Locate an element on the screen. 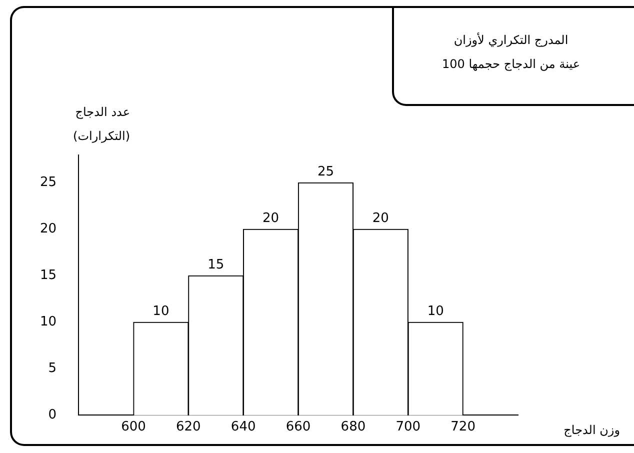 The height and width of the screenshot is (453, 634). y-tick-label: 0 is located at coordinates (52, 415).